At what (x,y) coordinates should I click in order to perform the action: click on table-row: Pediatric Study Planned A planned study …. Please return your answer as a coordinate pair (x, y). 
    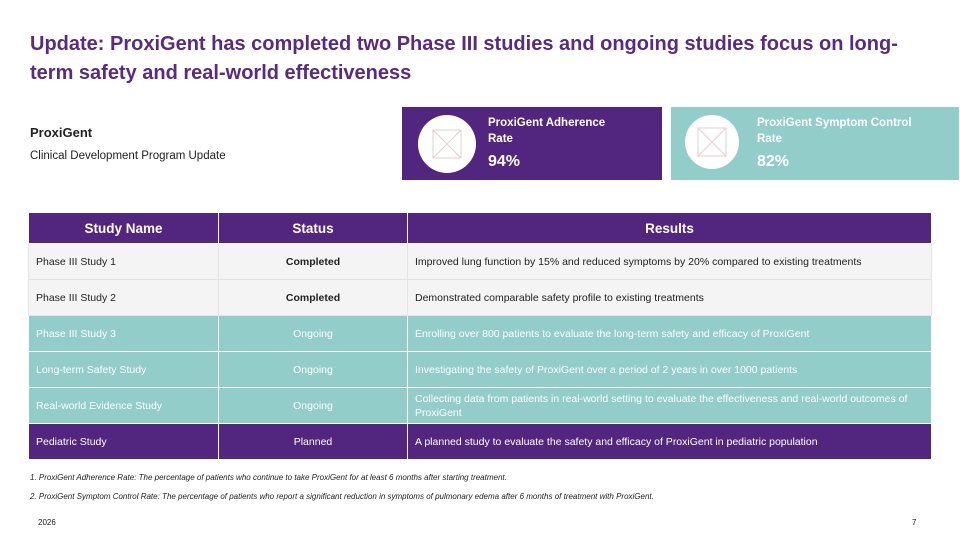
    Looking at the image, I should click on (480, 441).